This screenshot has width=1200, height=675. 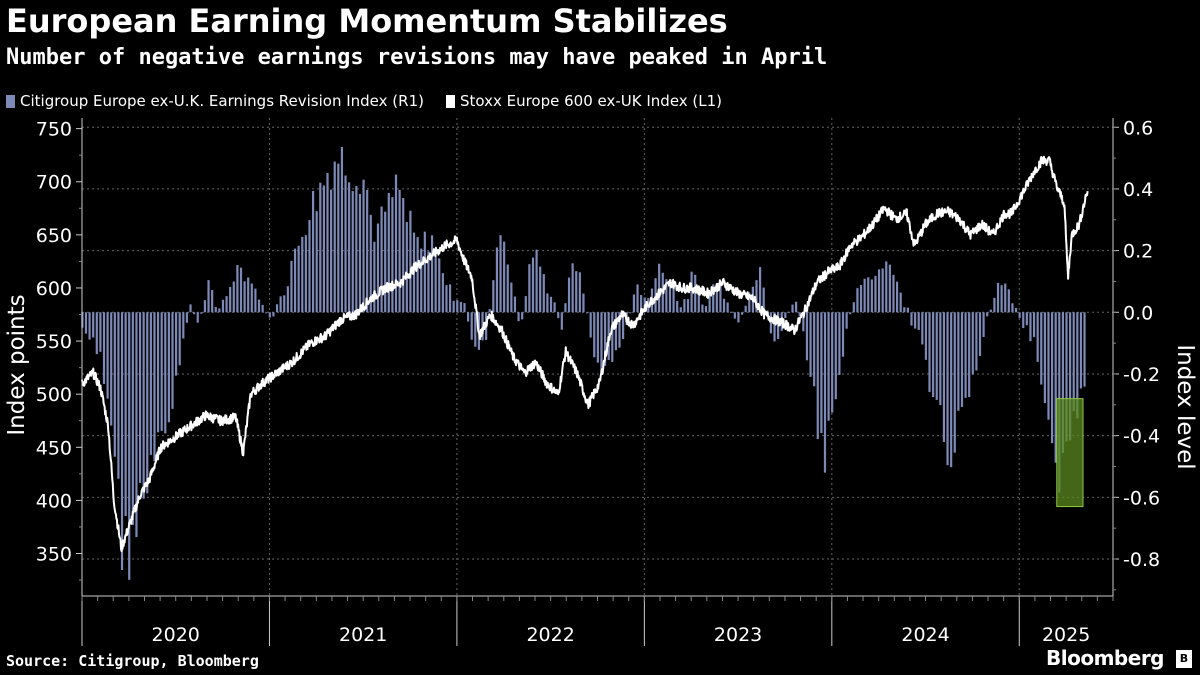 What do you see at coordinates (1070, 453) in the screenshot?
I see `highlight-box` at bounding box center [1070, 453].